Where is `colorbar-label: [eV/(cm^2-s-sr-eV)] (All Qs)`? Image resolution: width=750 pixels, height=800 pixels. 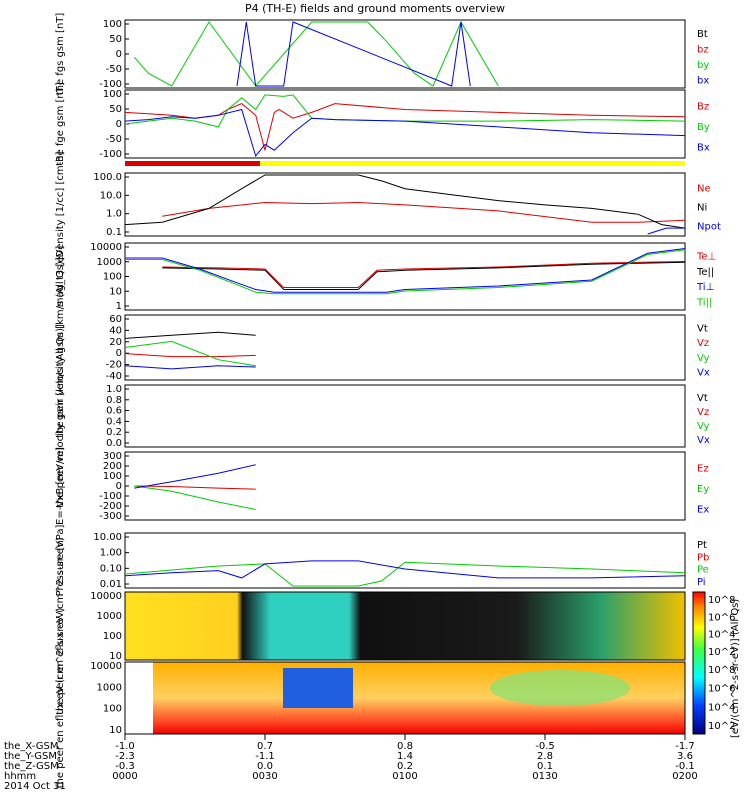 colorbar-label: [eV/(cm^2-s-sr-eV)] (All Qs) is located at coordinates (735, 668).